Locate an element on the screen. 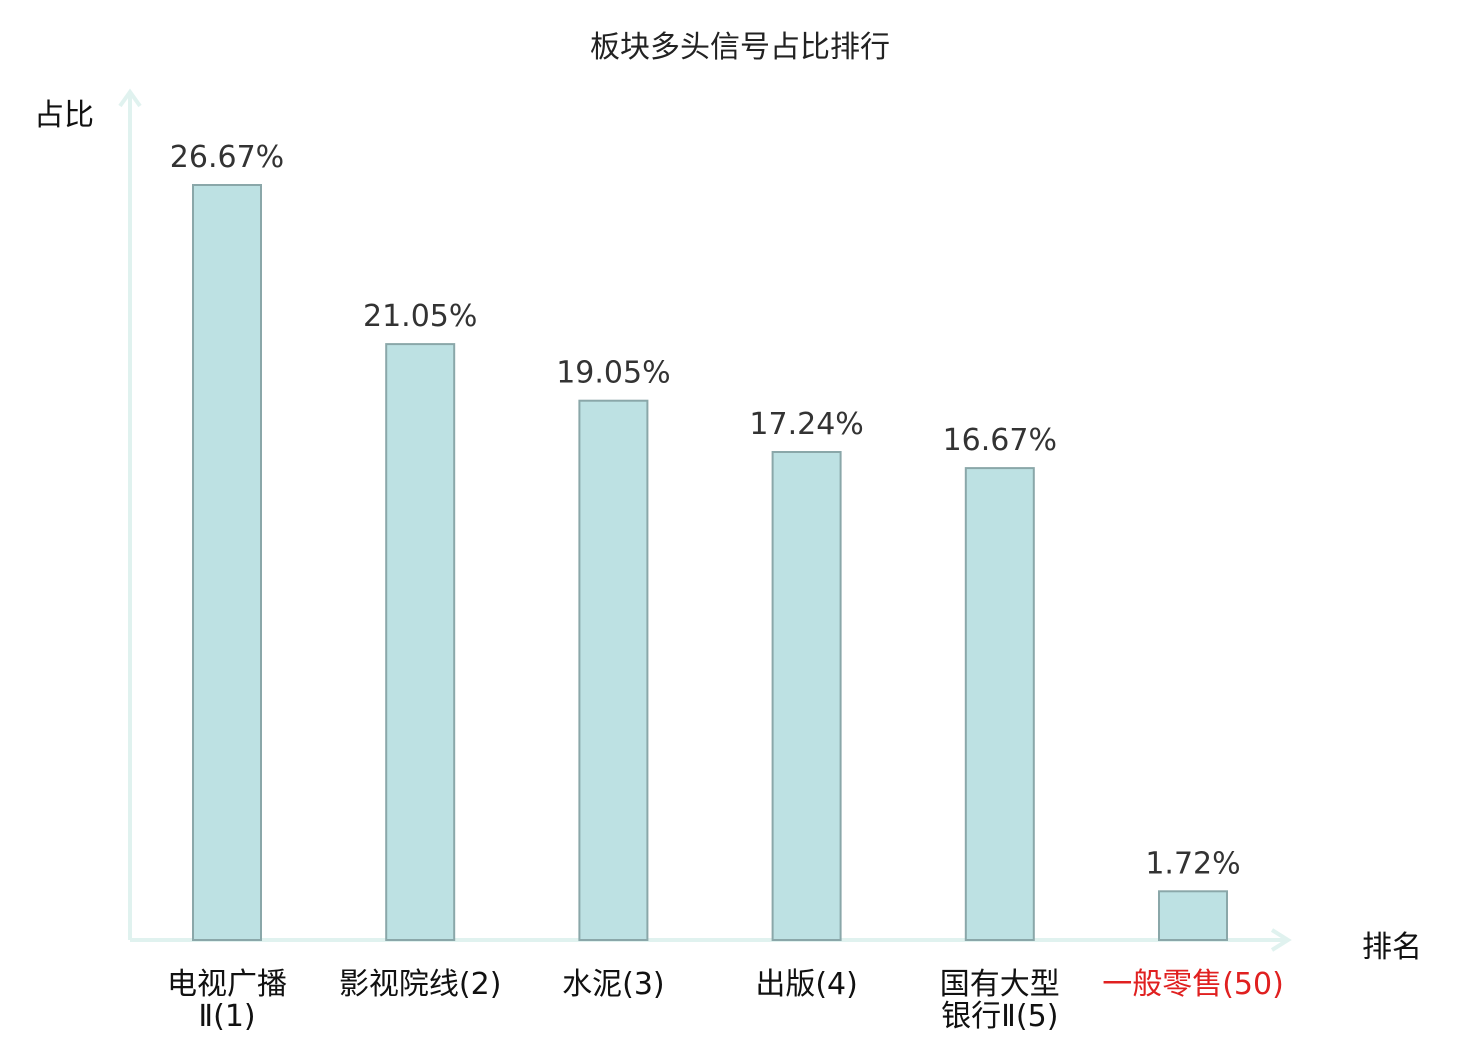 This screenshot has height=1040, width=1480. category-label: 一般零售(50) is located at coordinates (1193, 984).